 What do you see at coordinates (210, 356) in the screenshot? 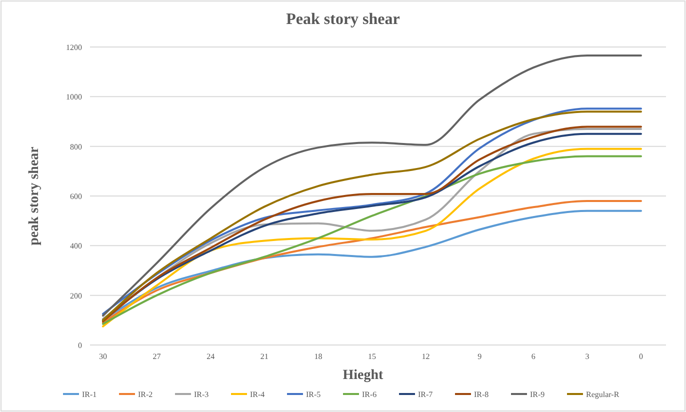
I see `x-tick-label: 24` at bounding box center [210, 356].